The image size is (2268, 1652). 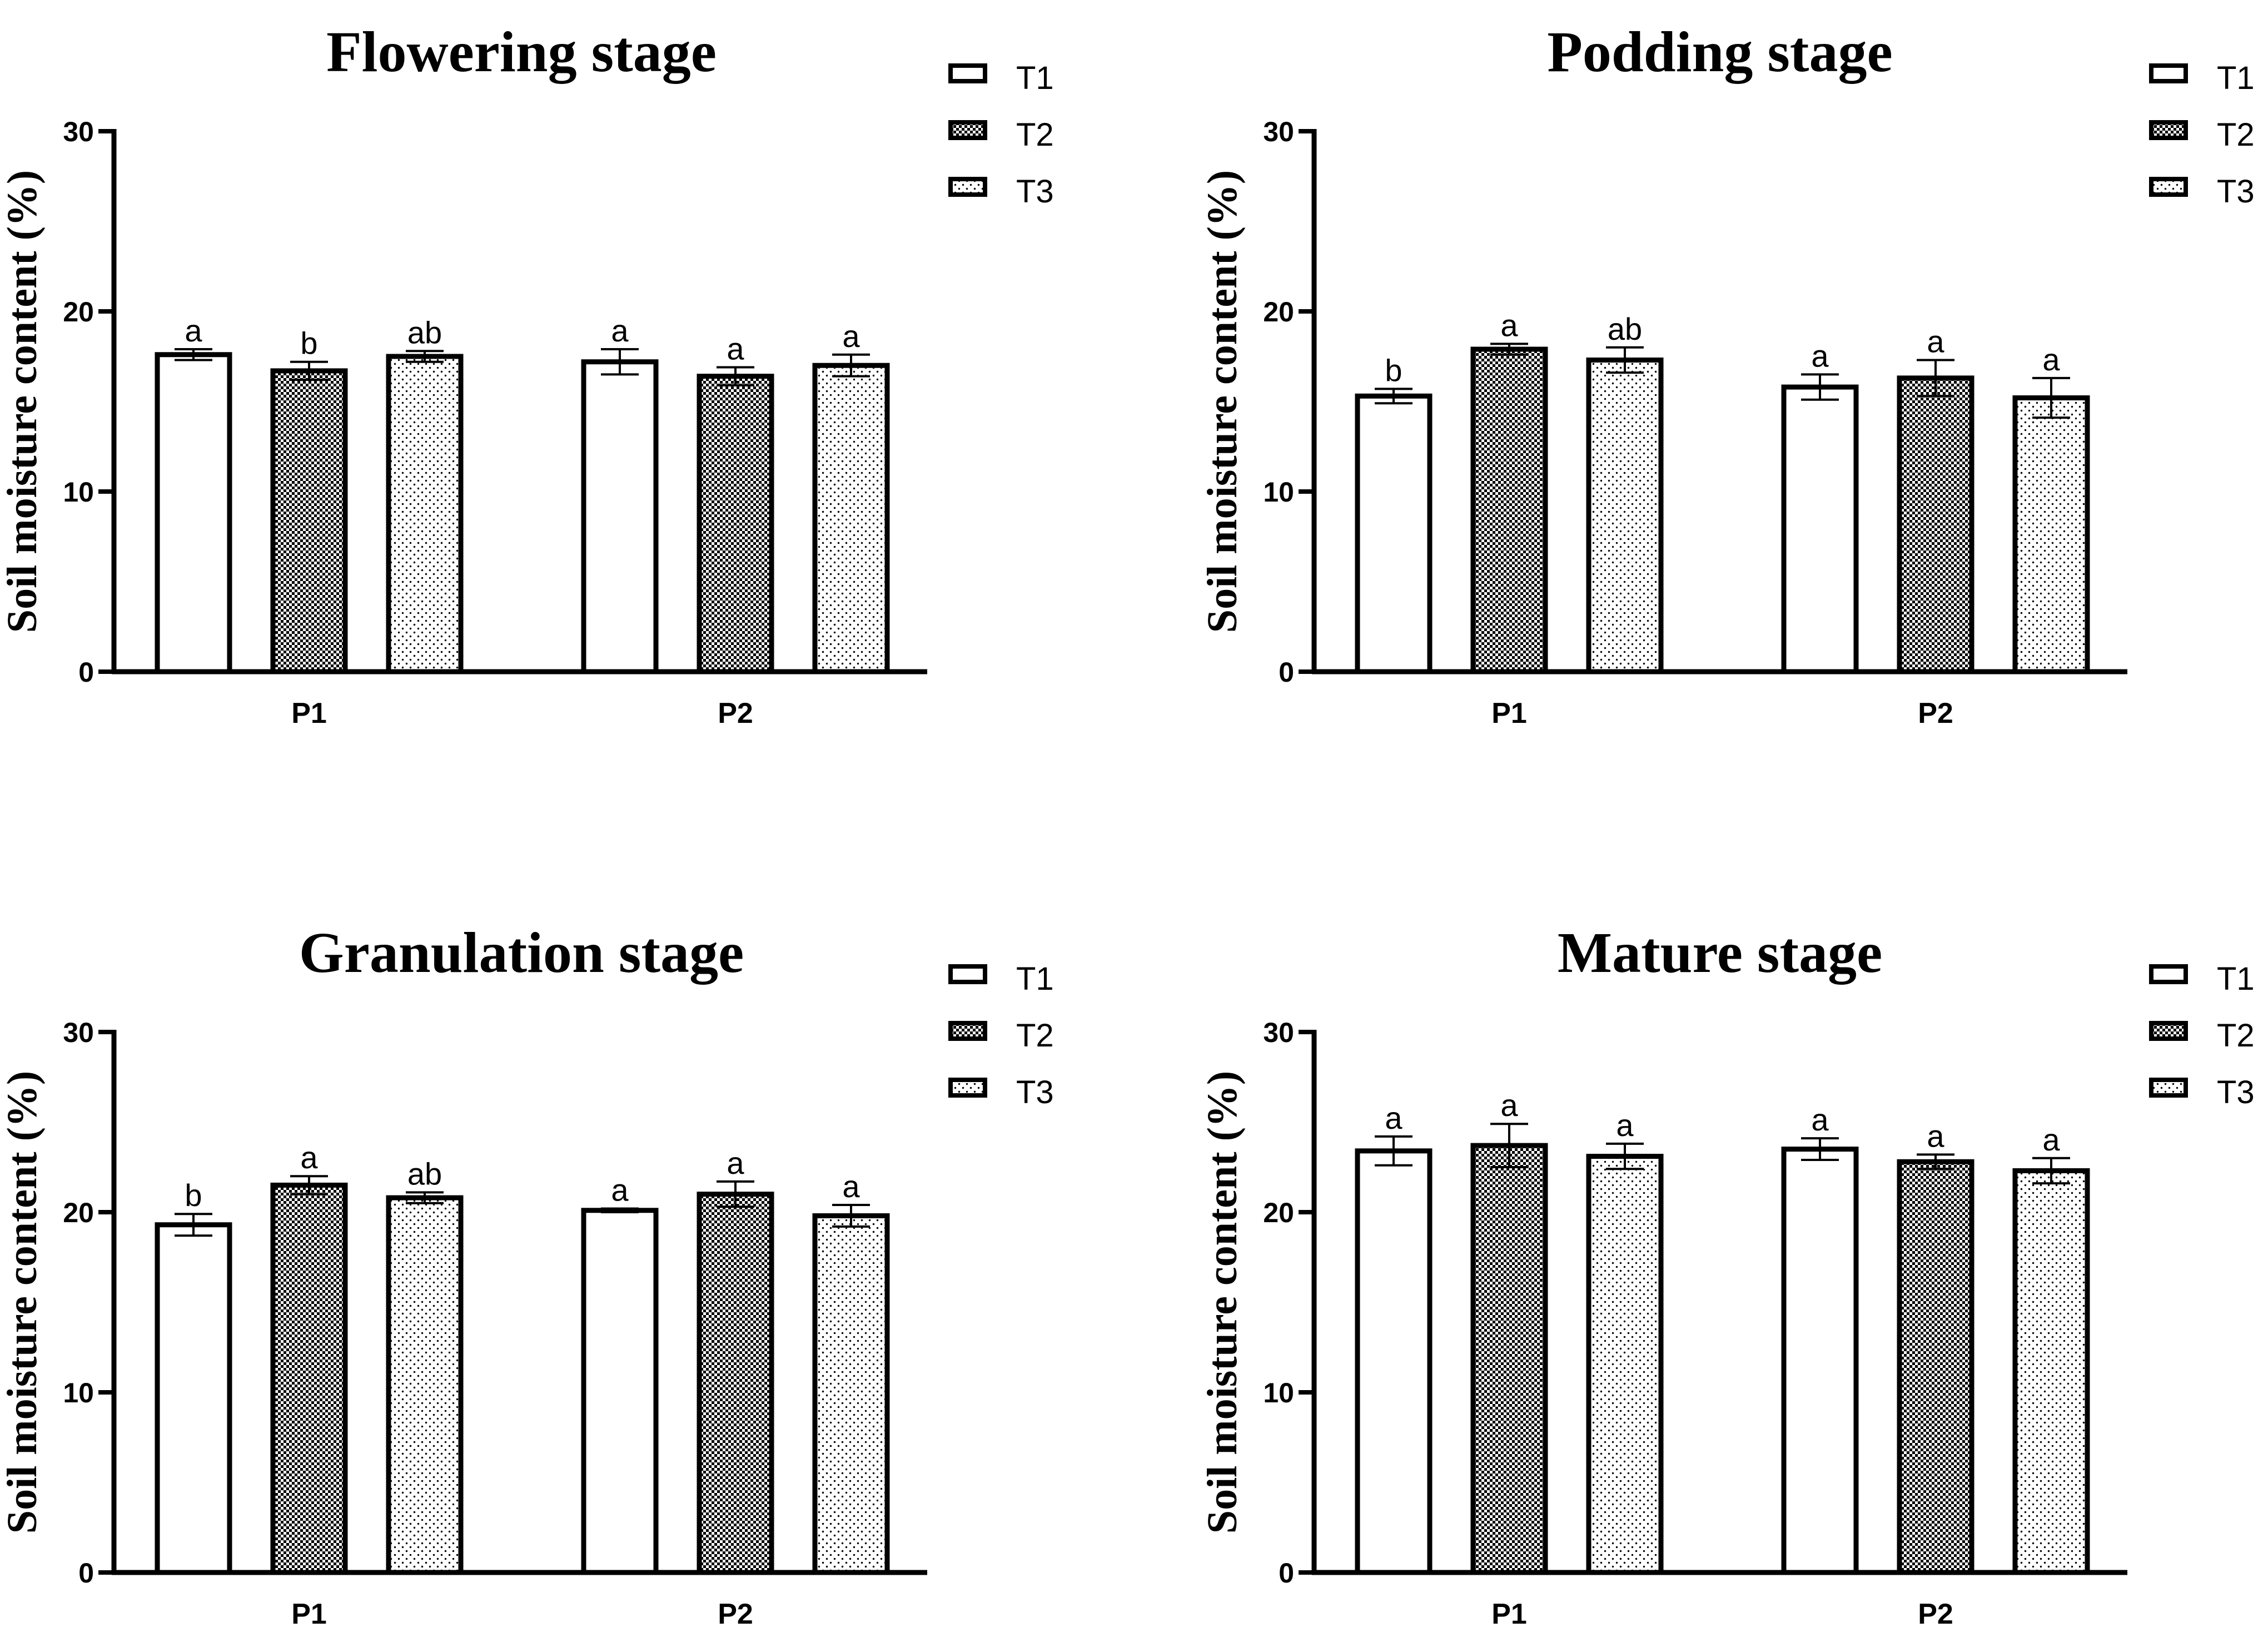 What do you see at coordinates (521, 953) in the screenshot?
I see `chart-title: Granulation stage` at bounding box center [521, 953].